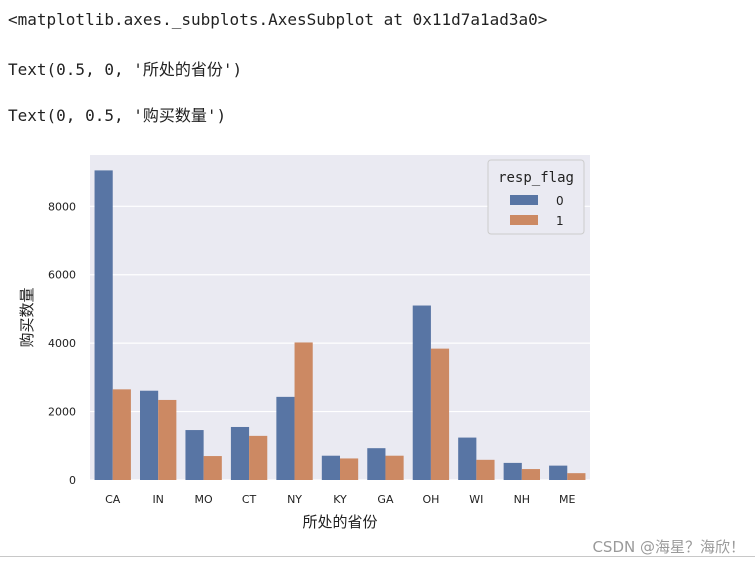 The image size is (755, 564). Describe the element at coordinates (536, 178) in the screenshot. I see `legend-title: resp_flag` at that location.